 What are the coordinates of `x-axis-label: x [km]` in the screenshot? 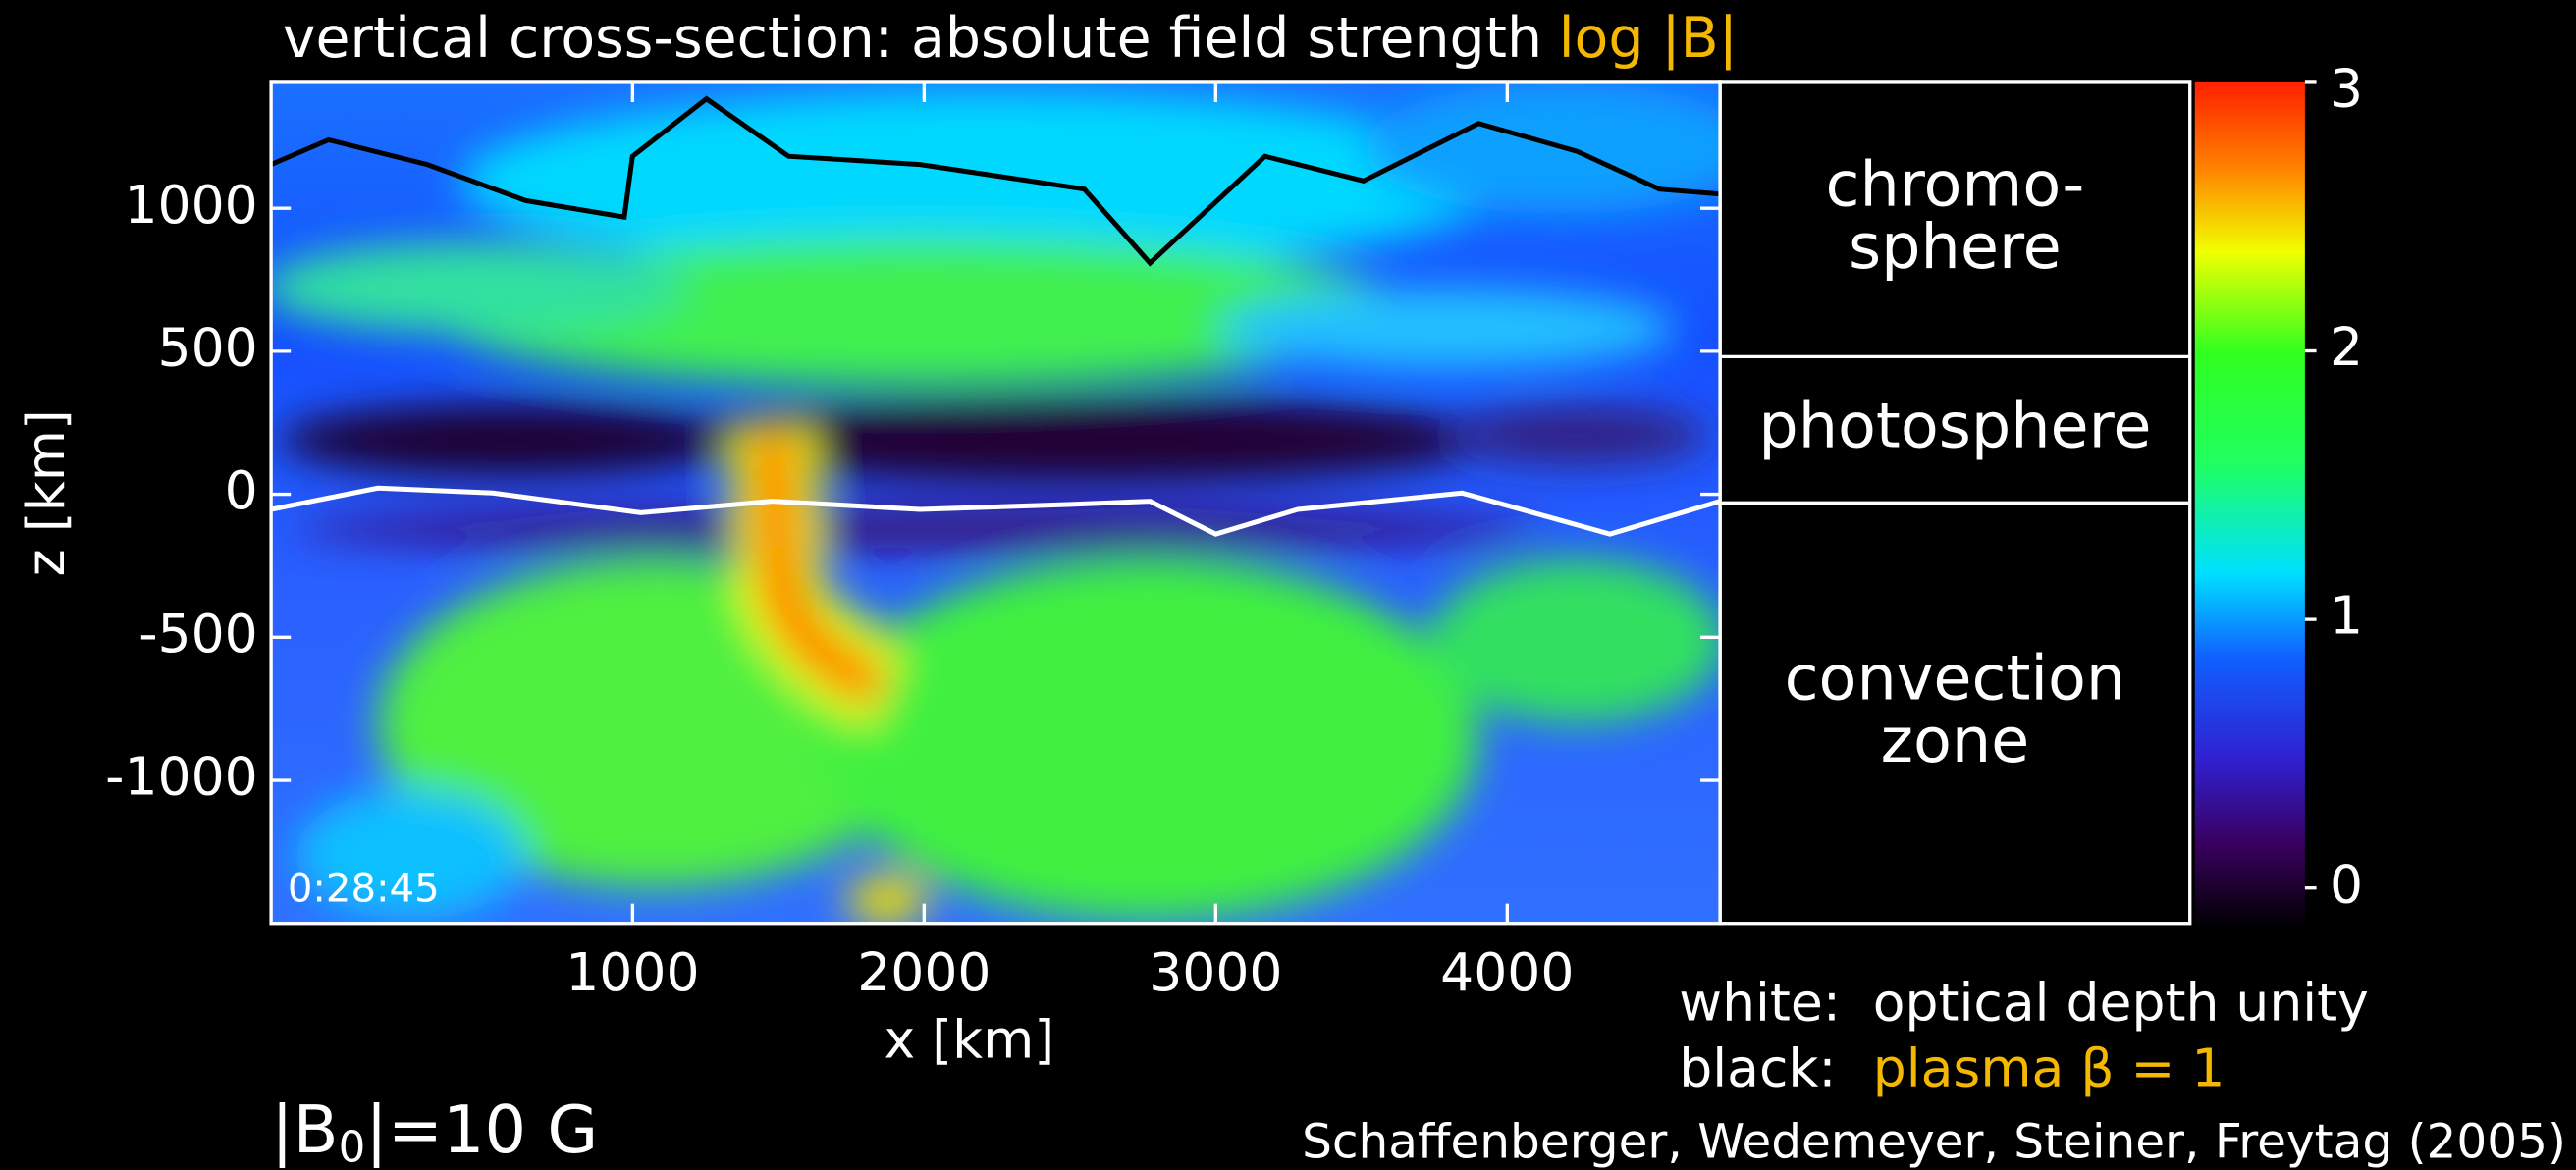 It's located at (970, 1040).